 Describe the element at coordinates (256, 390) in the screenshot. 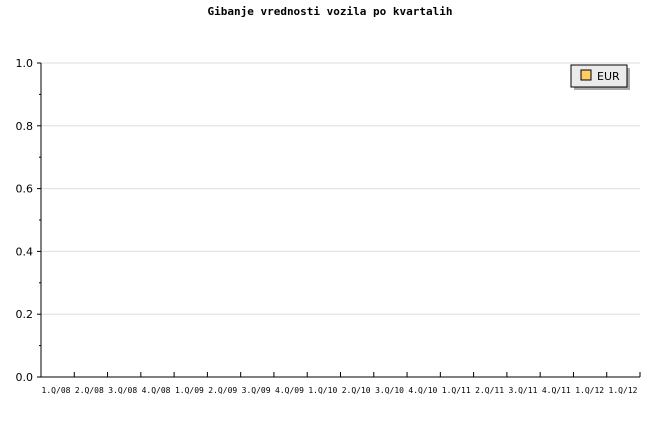

I see `x-tick-label: 3.Q/09` at that location.